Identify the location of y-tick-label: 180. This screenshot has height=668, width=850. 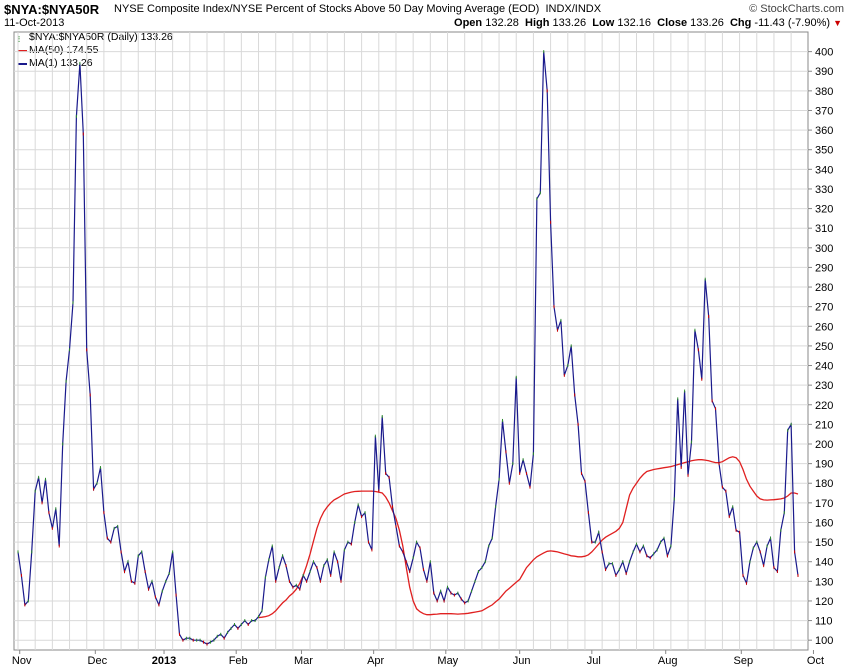
(824, 484).